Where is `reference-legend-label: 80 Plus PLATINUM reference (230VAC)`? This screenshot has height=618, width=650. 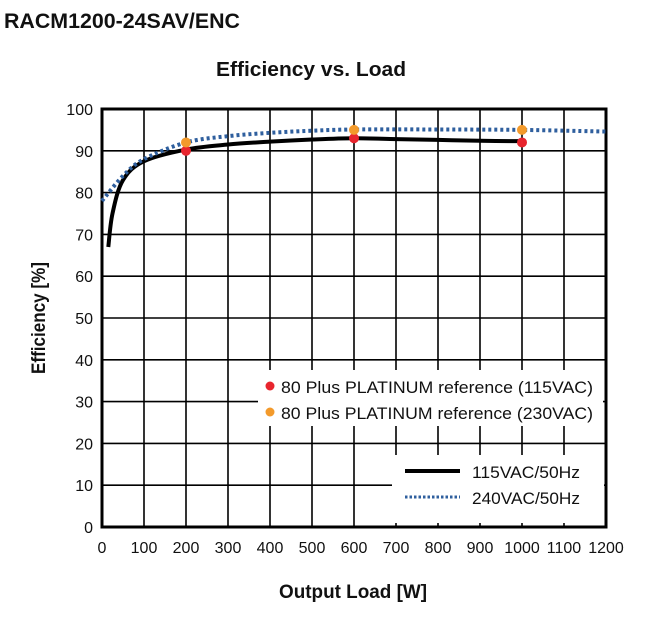
reference-legend-label: 80 Plus PLATINUM reference (230VAC) is located at coordinates (437, 413).